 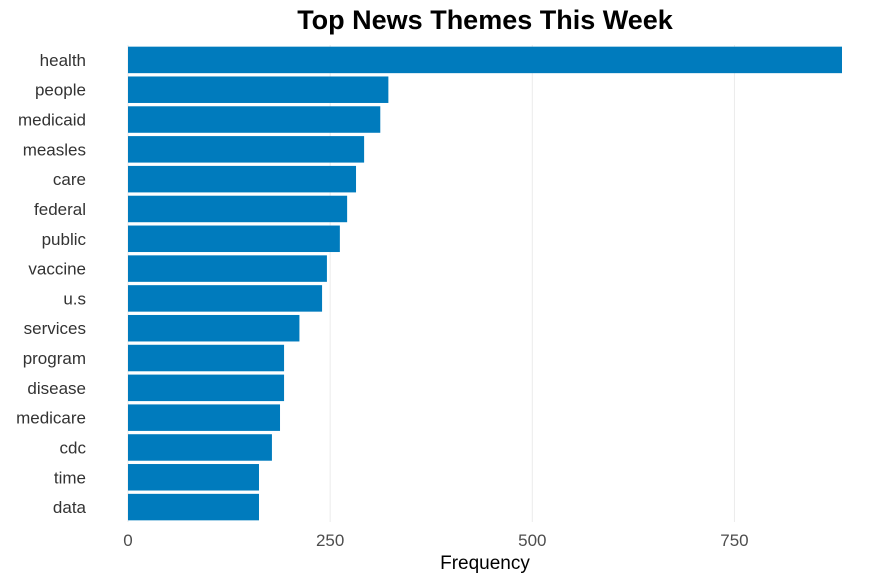 What do you see at coordinates (435, 540) in the screenshot?
I see `x-tick-labels: 0 250 500 750` at bounding box center [435, 540].